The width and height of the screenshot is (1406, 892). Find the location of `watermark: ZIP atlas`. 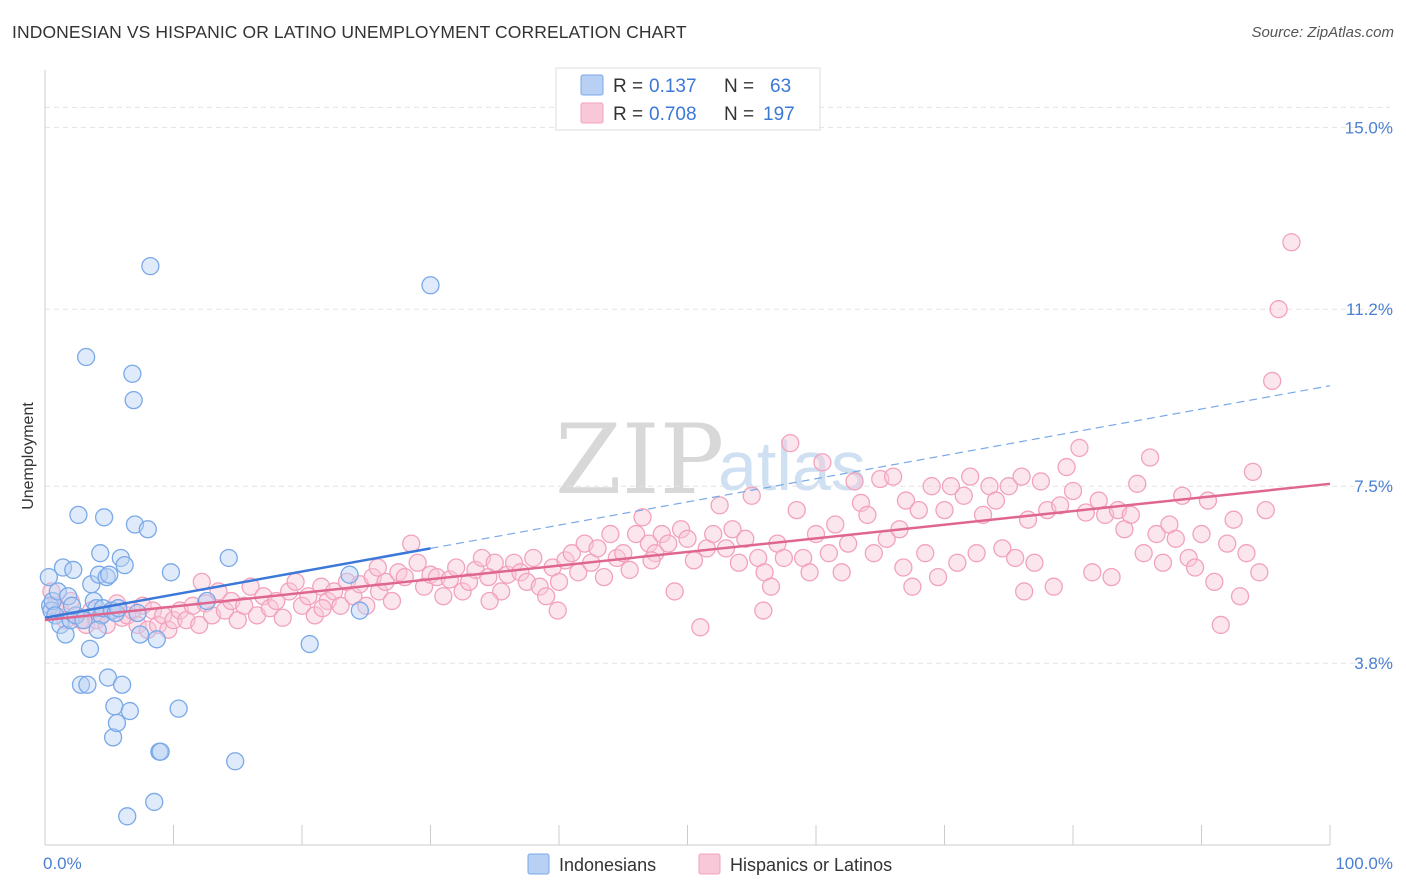

watermark: ZIP atlas is located at coordinates (710, 460).